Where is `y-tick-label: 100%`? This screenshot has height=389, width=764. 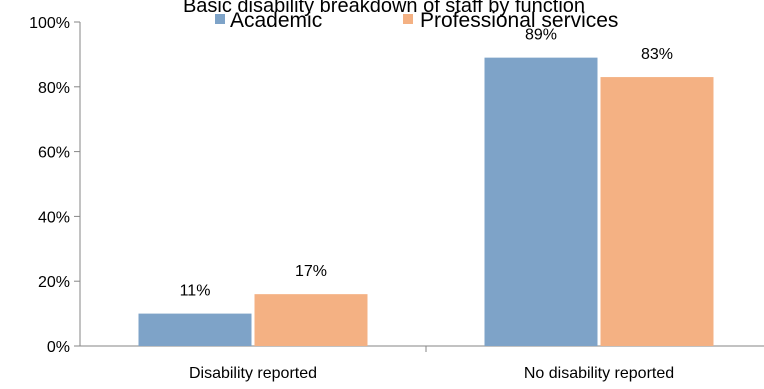
y-tick-label: 100% is located at coordinates (49, 23).